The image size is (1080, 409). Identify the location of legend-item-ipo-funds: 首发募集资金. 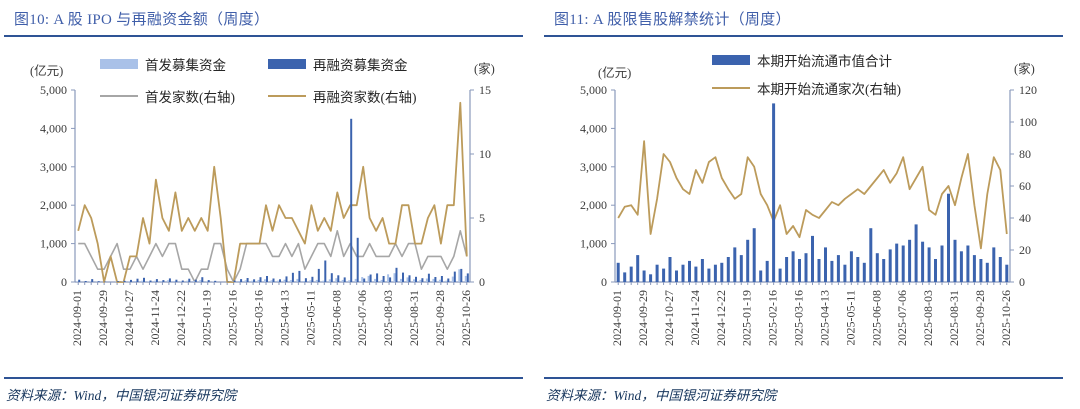
(184, 64).